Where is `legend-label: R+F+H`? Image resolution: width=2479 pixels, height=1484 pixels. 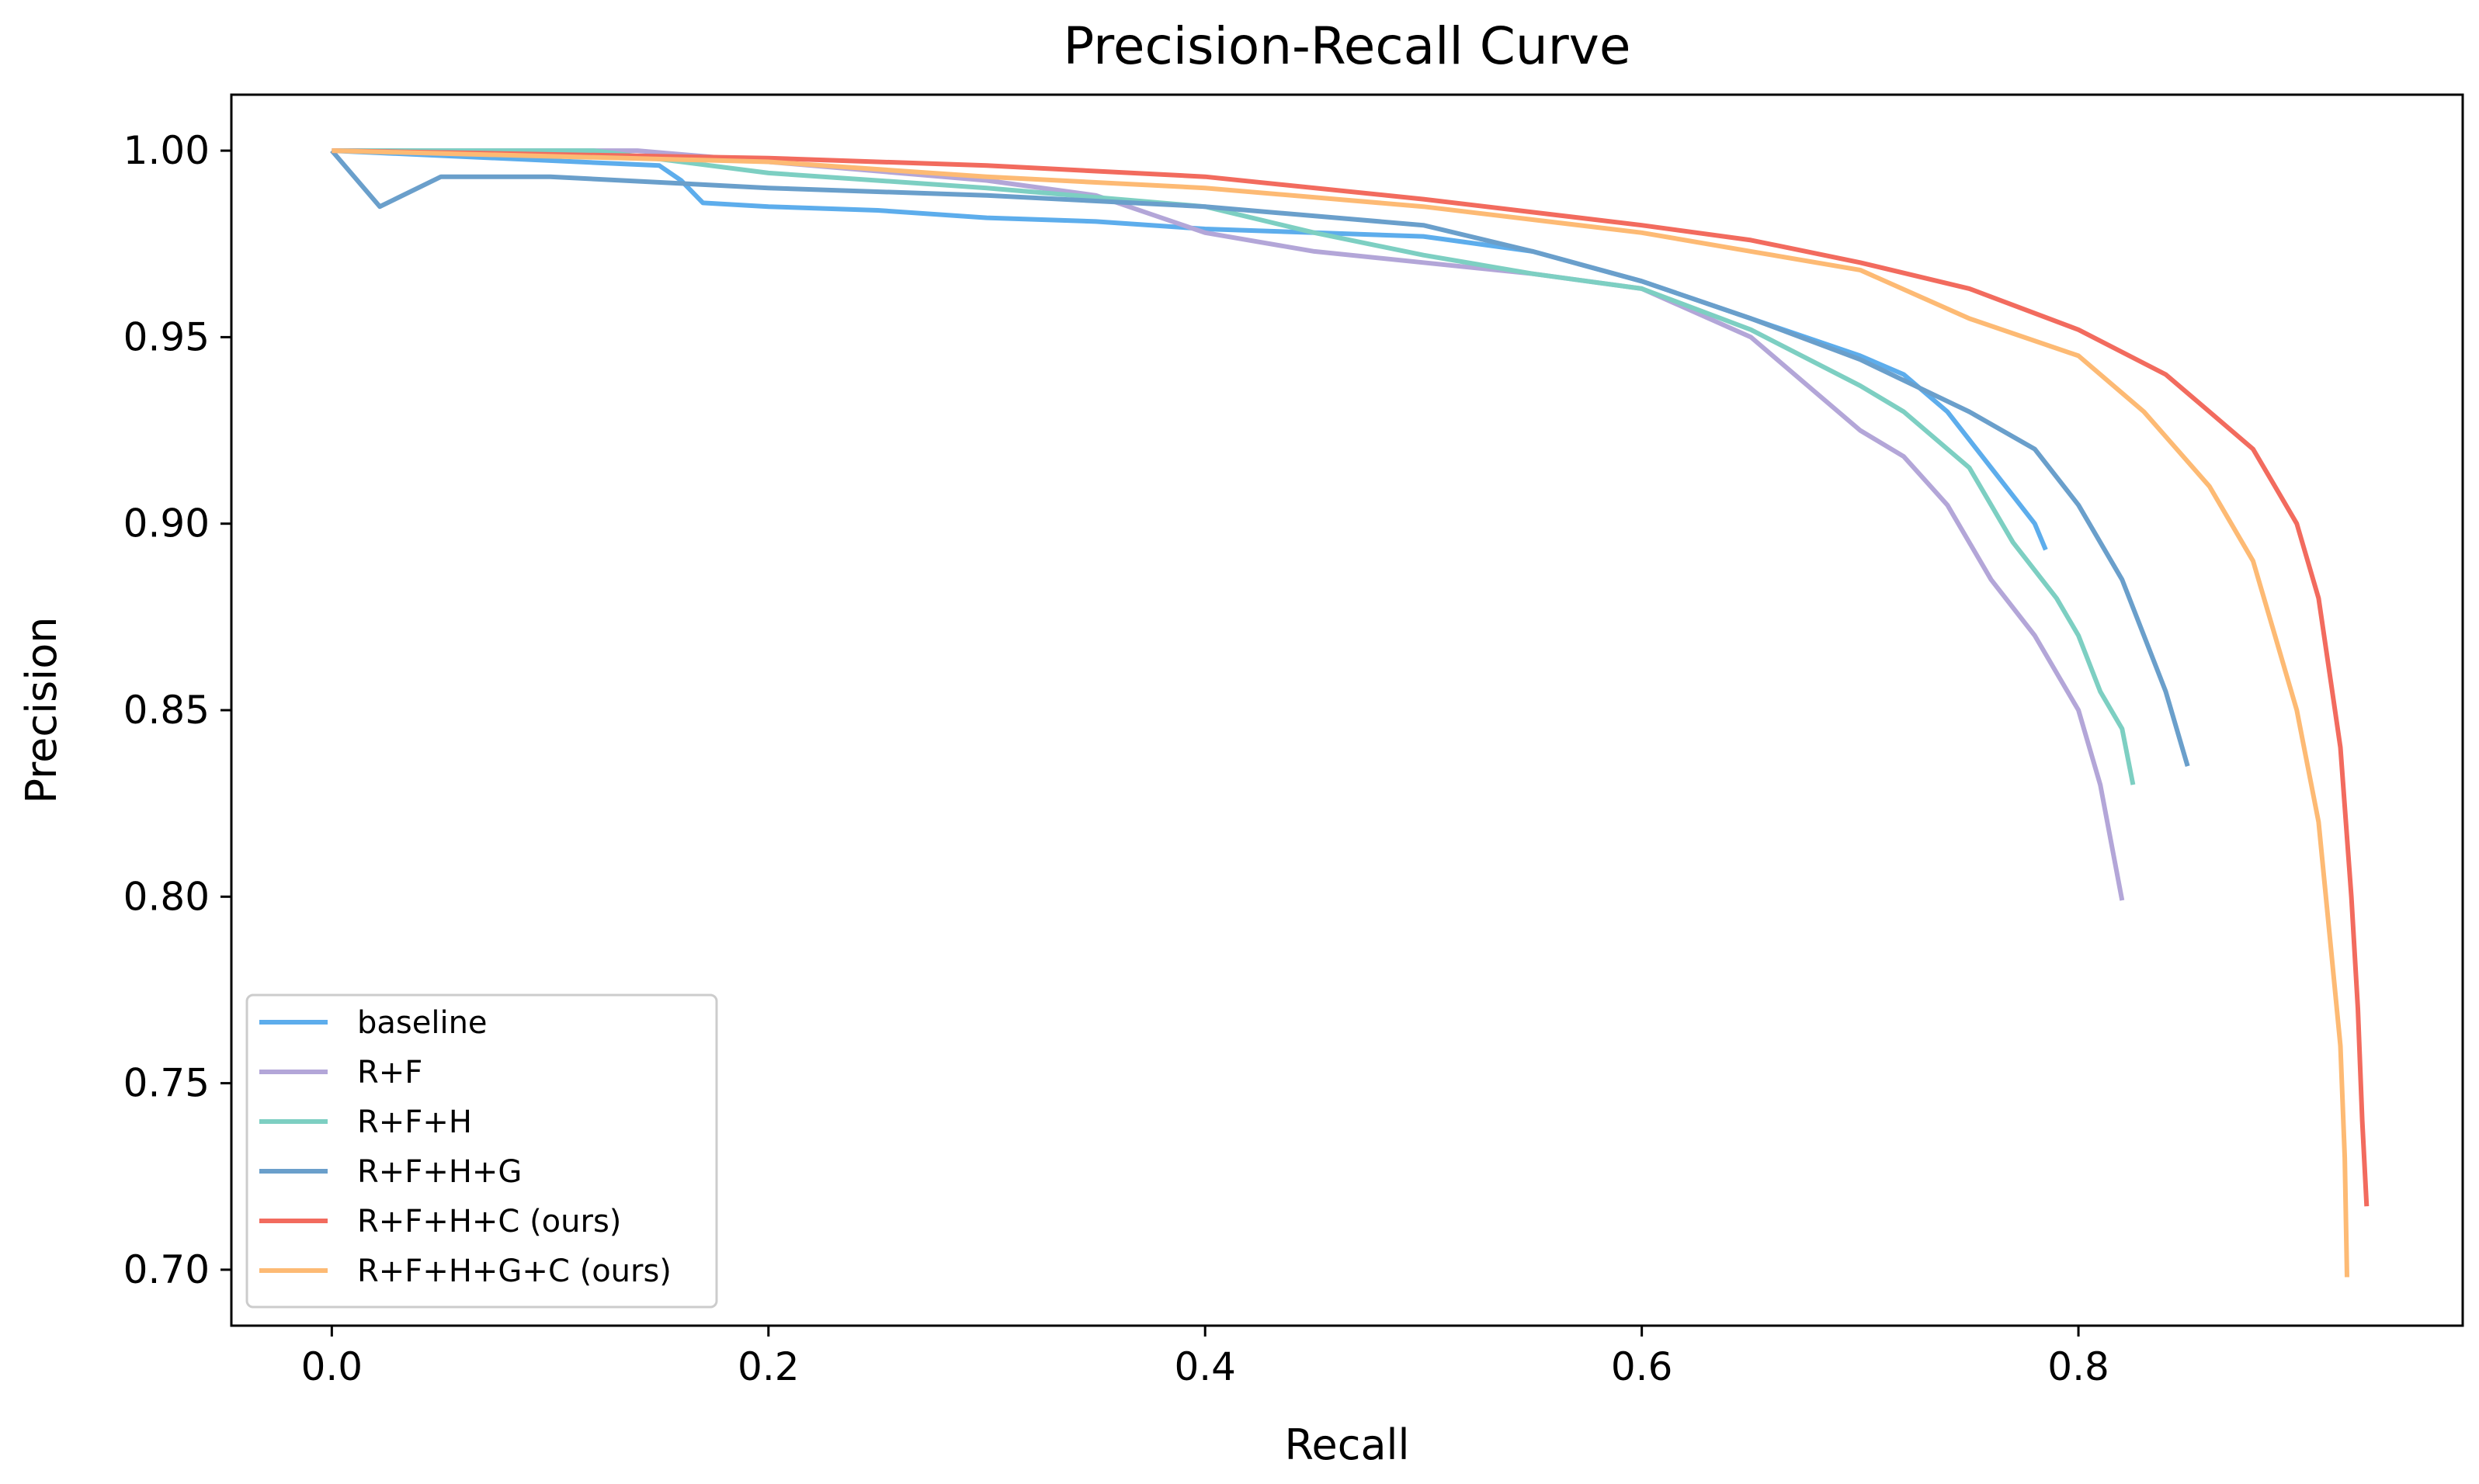
legend-label: R+F+H is located at coordinates (414, 1122).